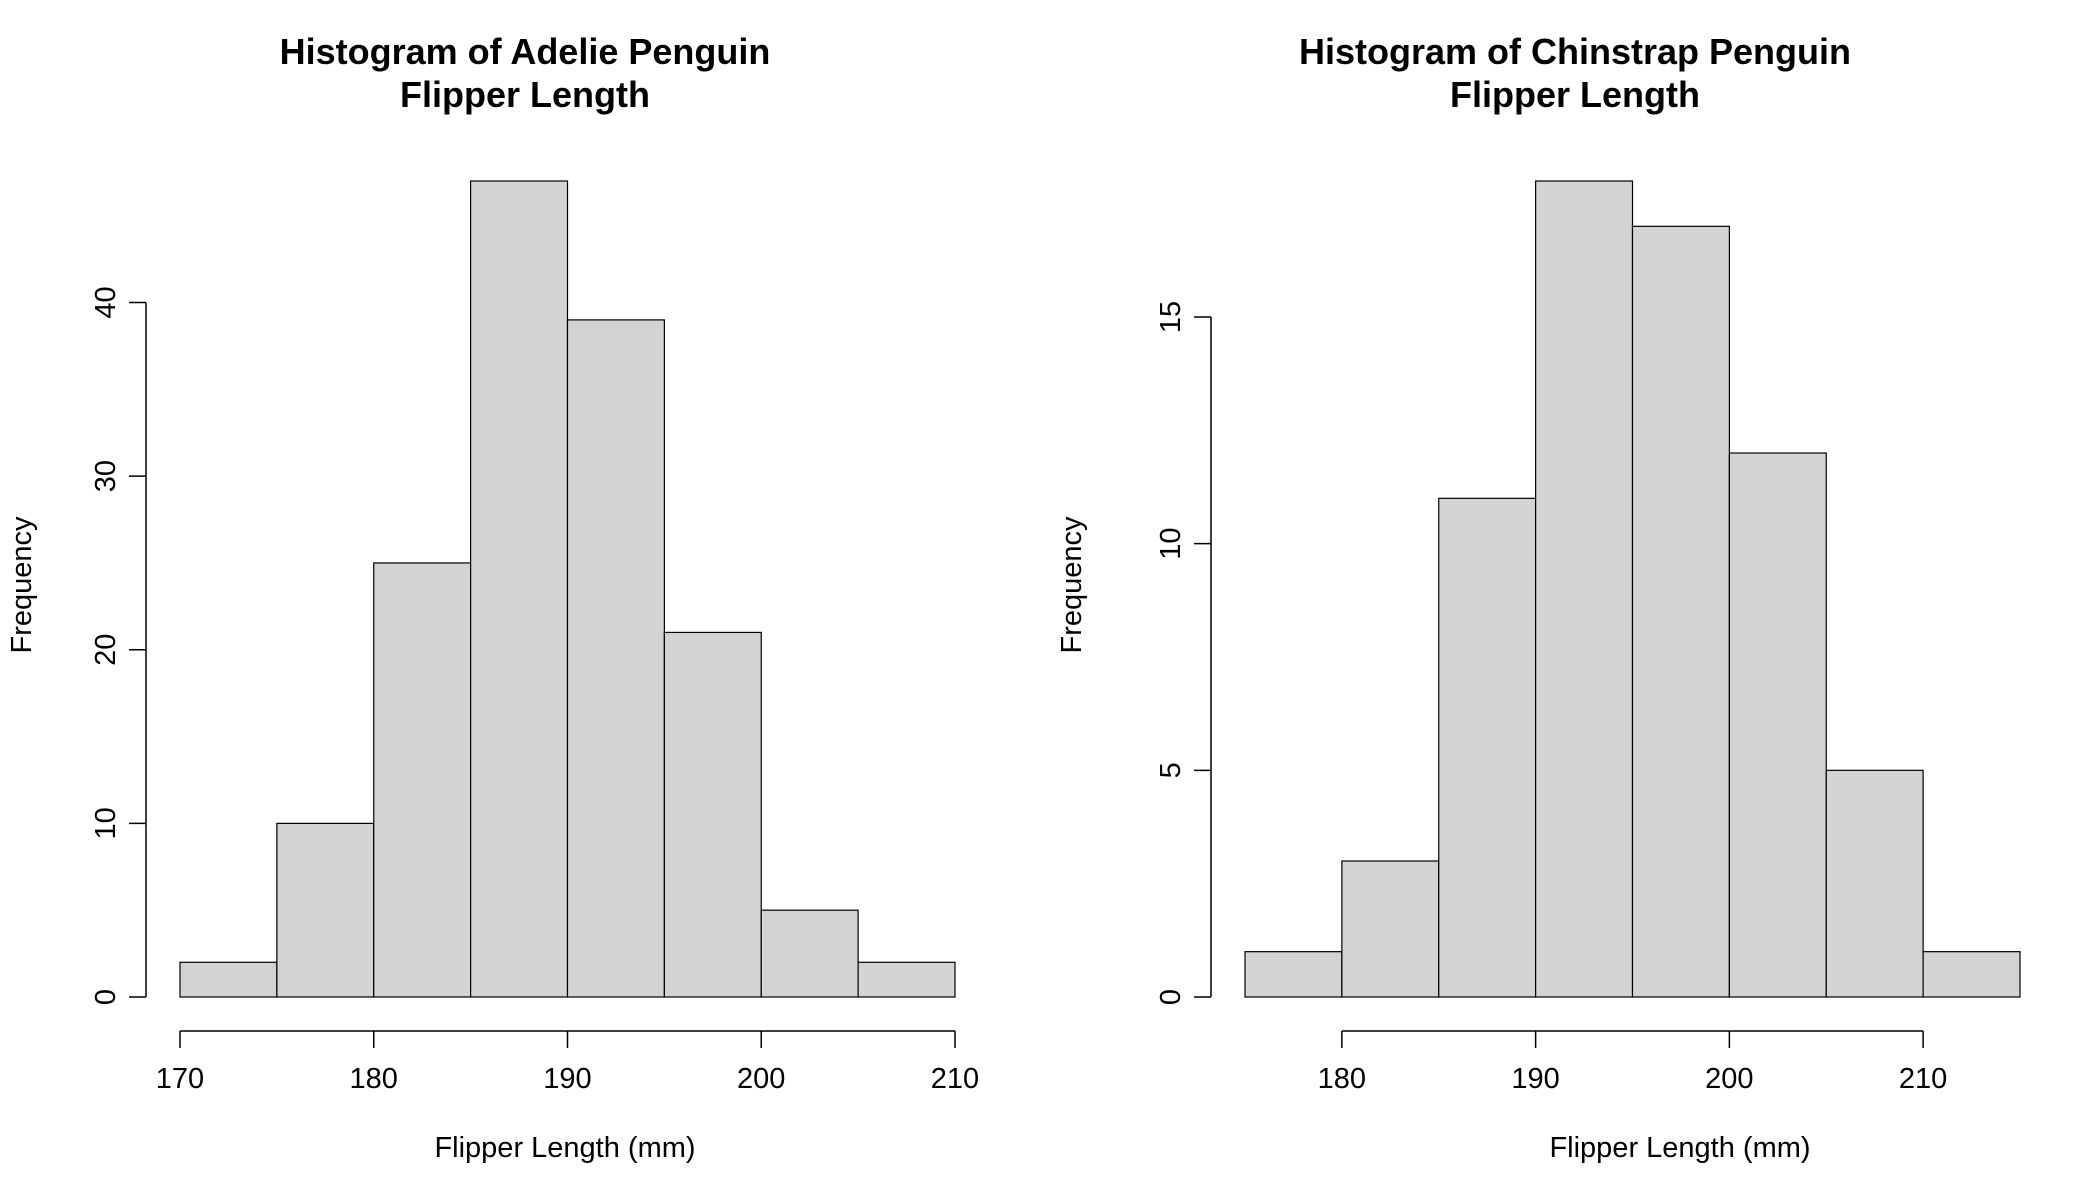 The image size is (2100, 1200). Describe the element at coordinates (106, 476) in the screenshot. I see `y-tick-label: 30` at that location.